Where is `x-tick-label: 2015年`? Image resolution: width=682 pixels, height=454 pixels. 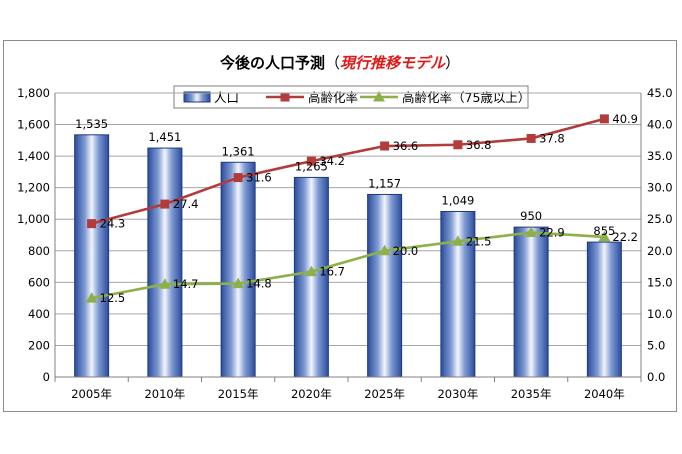
x-tick-label: 2015年 is located at coordinates (238, 394).